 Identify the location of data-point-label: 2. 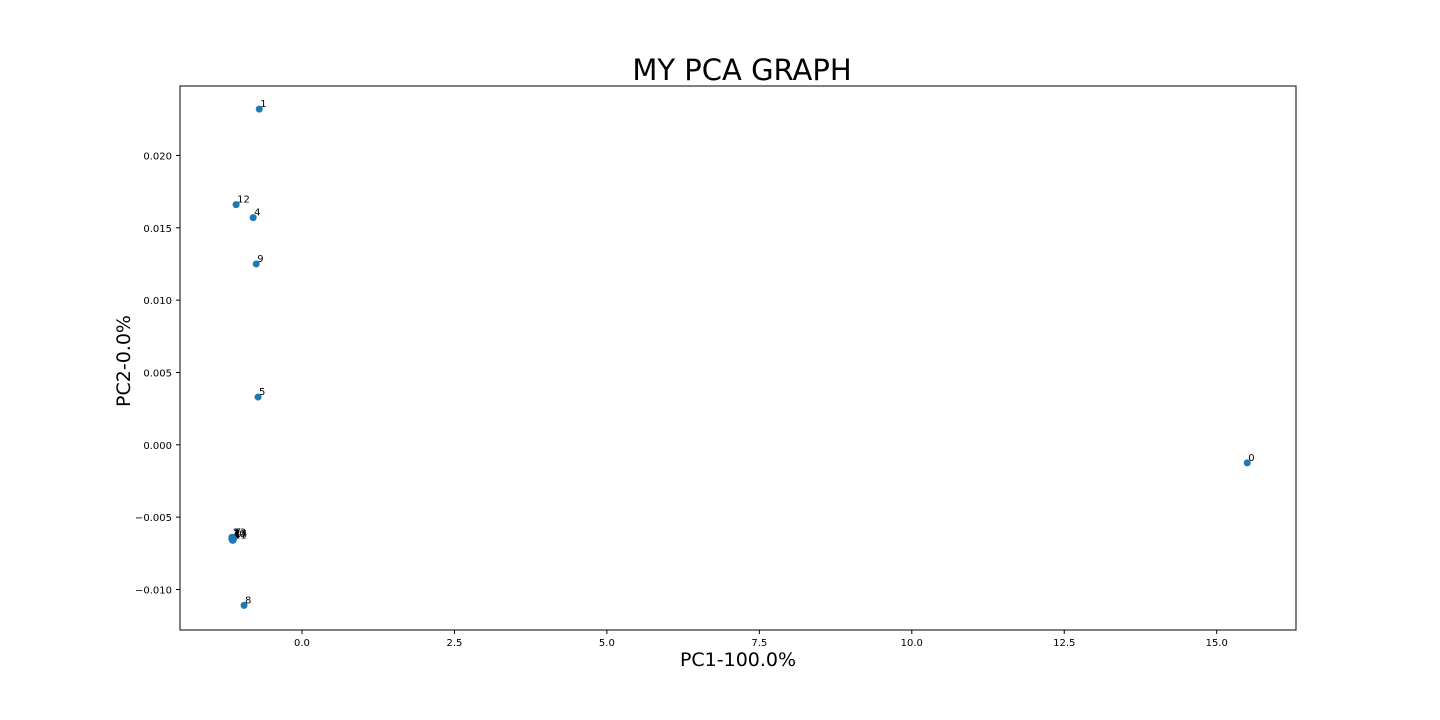
(236, 532).